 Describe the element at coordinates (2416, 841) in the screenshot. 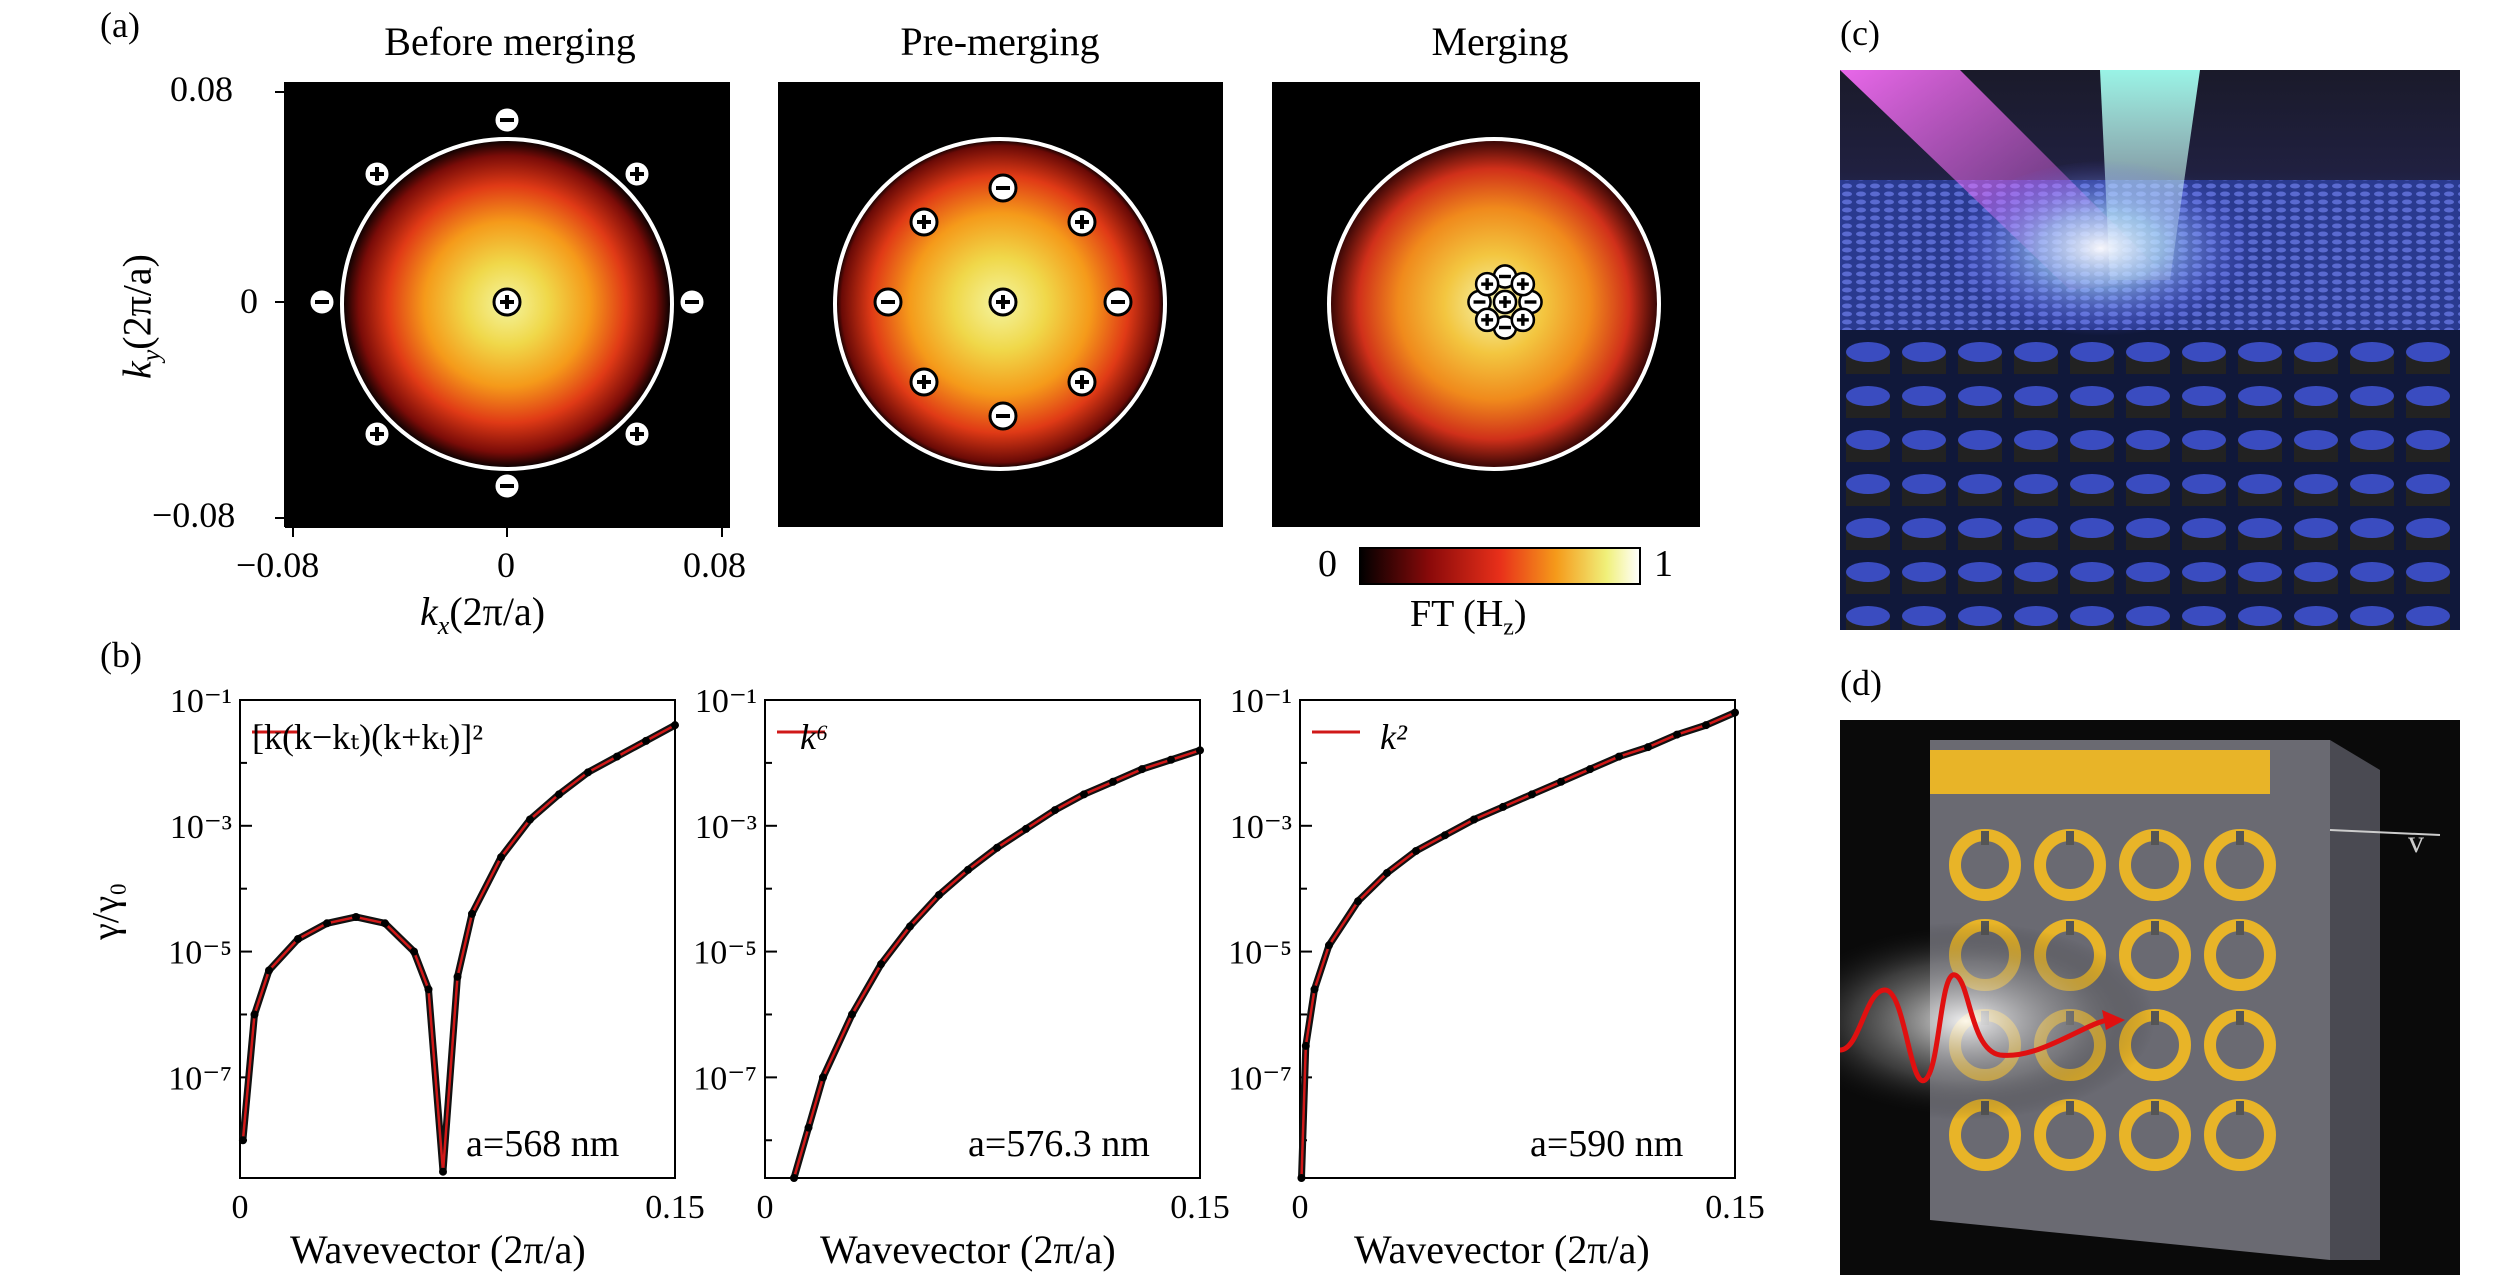

I see `svg-text: v` at that location.